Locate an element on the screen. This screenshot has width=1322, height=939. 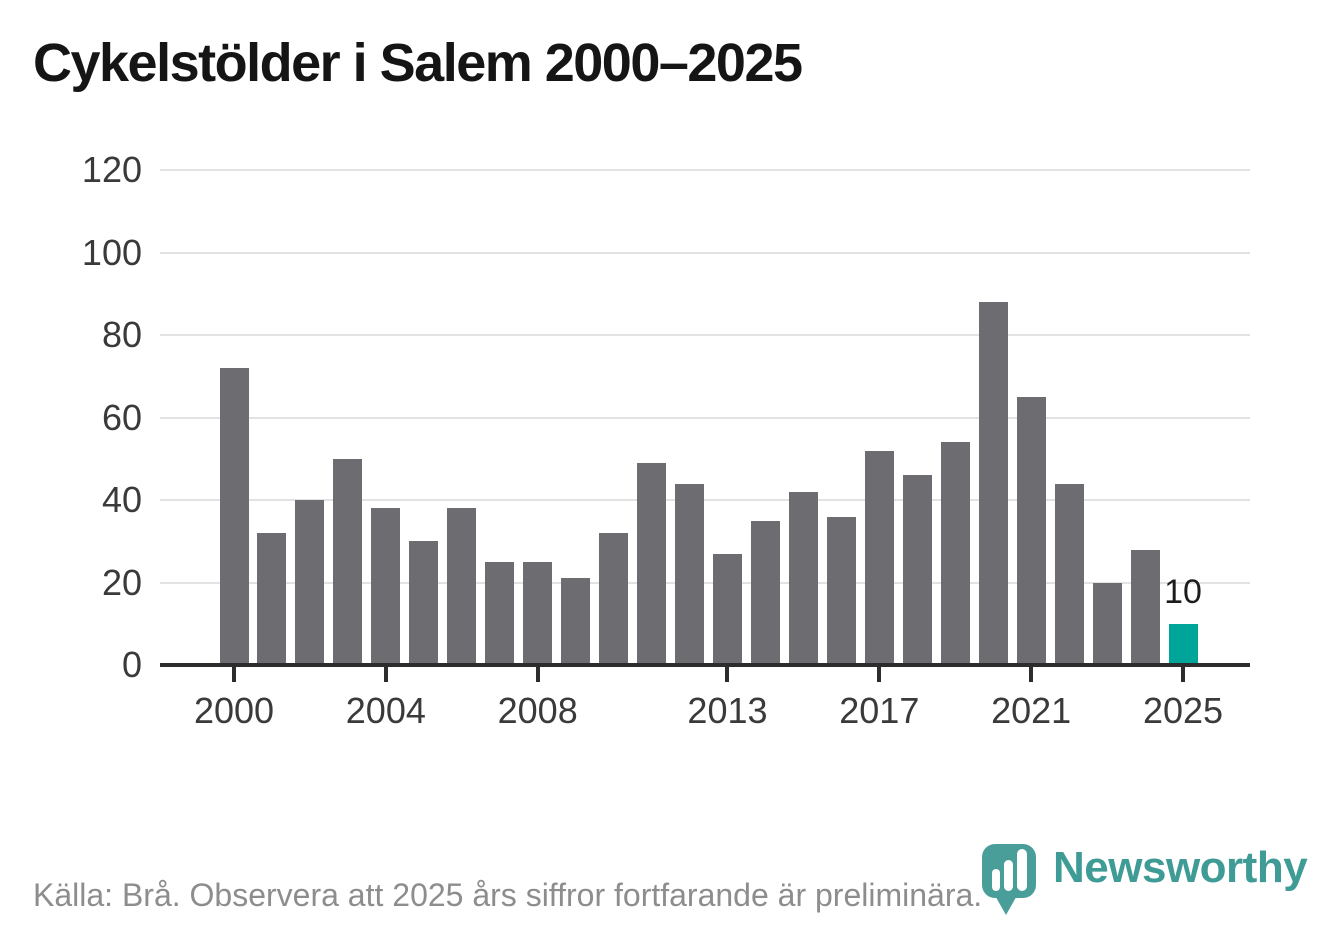
x-axis-line is located at coordinates (705, 665).